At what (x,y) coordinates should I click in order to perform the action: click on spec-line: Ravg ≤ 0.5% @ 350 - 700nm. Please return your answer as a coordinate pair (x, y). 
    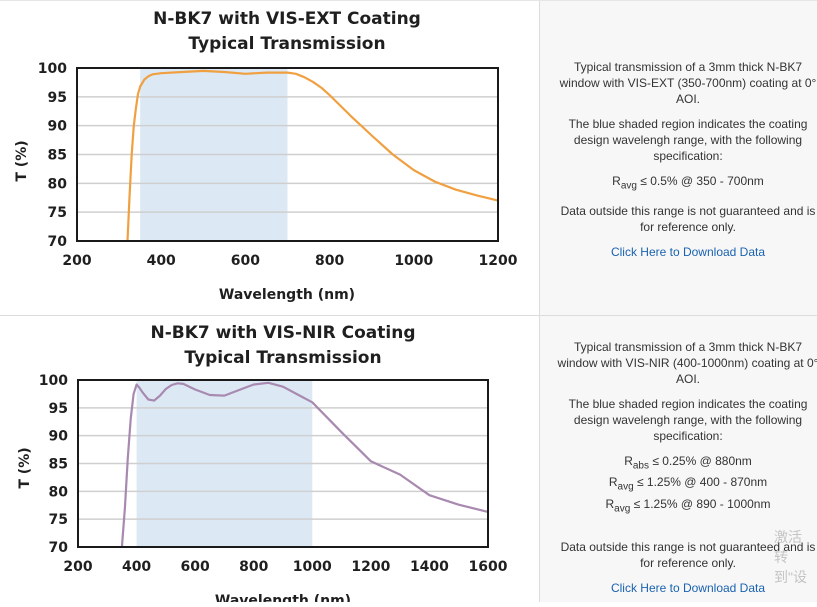
    Looking at the image, I should click on (688, 183).